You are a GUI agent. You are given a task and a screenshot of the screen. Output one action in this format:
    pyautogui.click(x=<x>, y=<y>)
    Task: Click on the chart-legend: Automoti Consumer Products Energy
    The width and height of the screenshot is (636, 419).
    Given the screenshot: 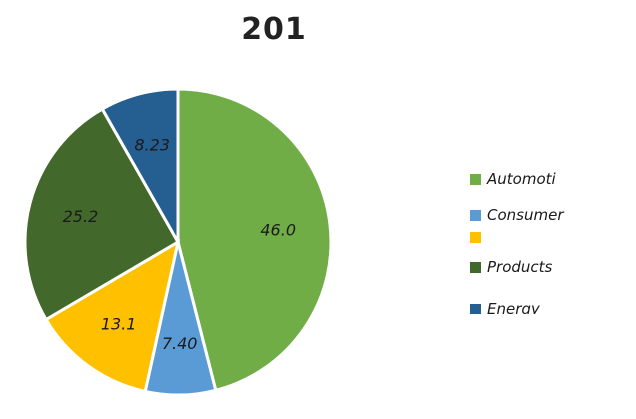 What is the action you would take?
    pyautogui.click(x=535, y=241)
    